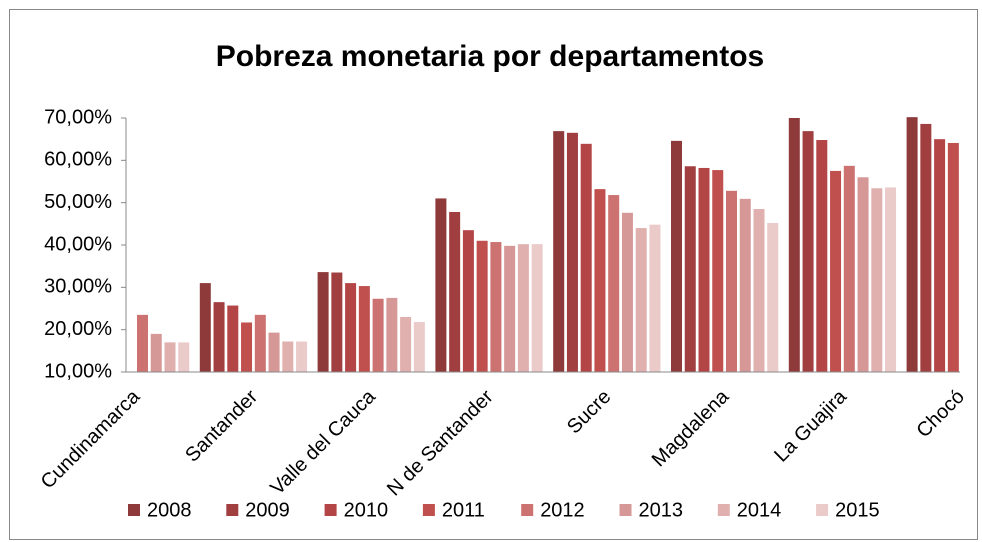  I want to click on y-tick-label: 70,00%, so click(78, 117).